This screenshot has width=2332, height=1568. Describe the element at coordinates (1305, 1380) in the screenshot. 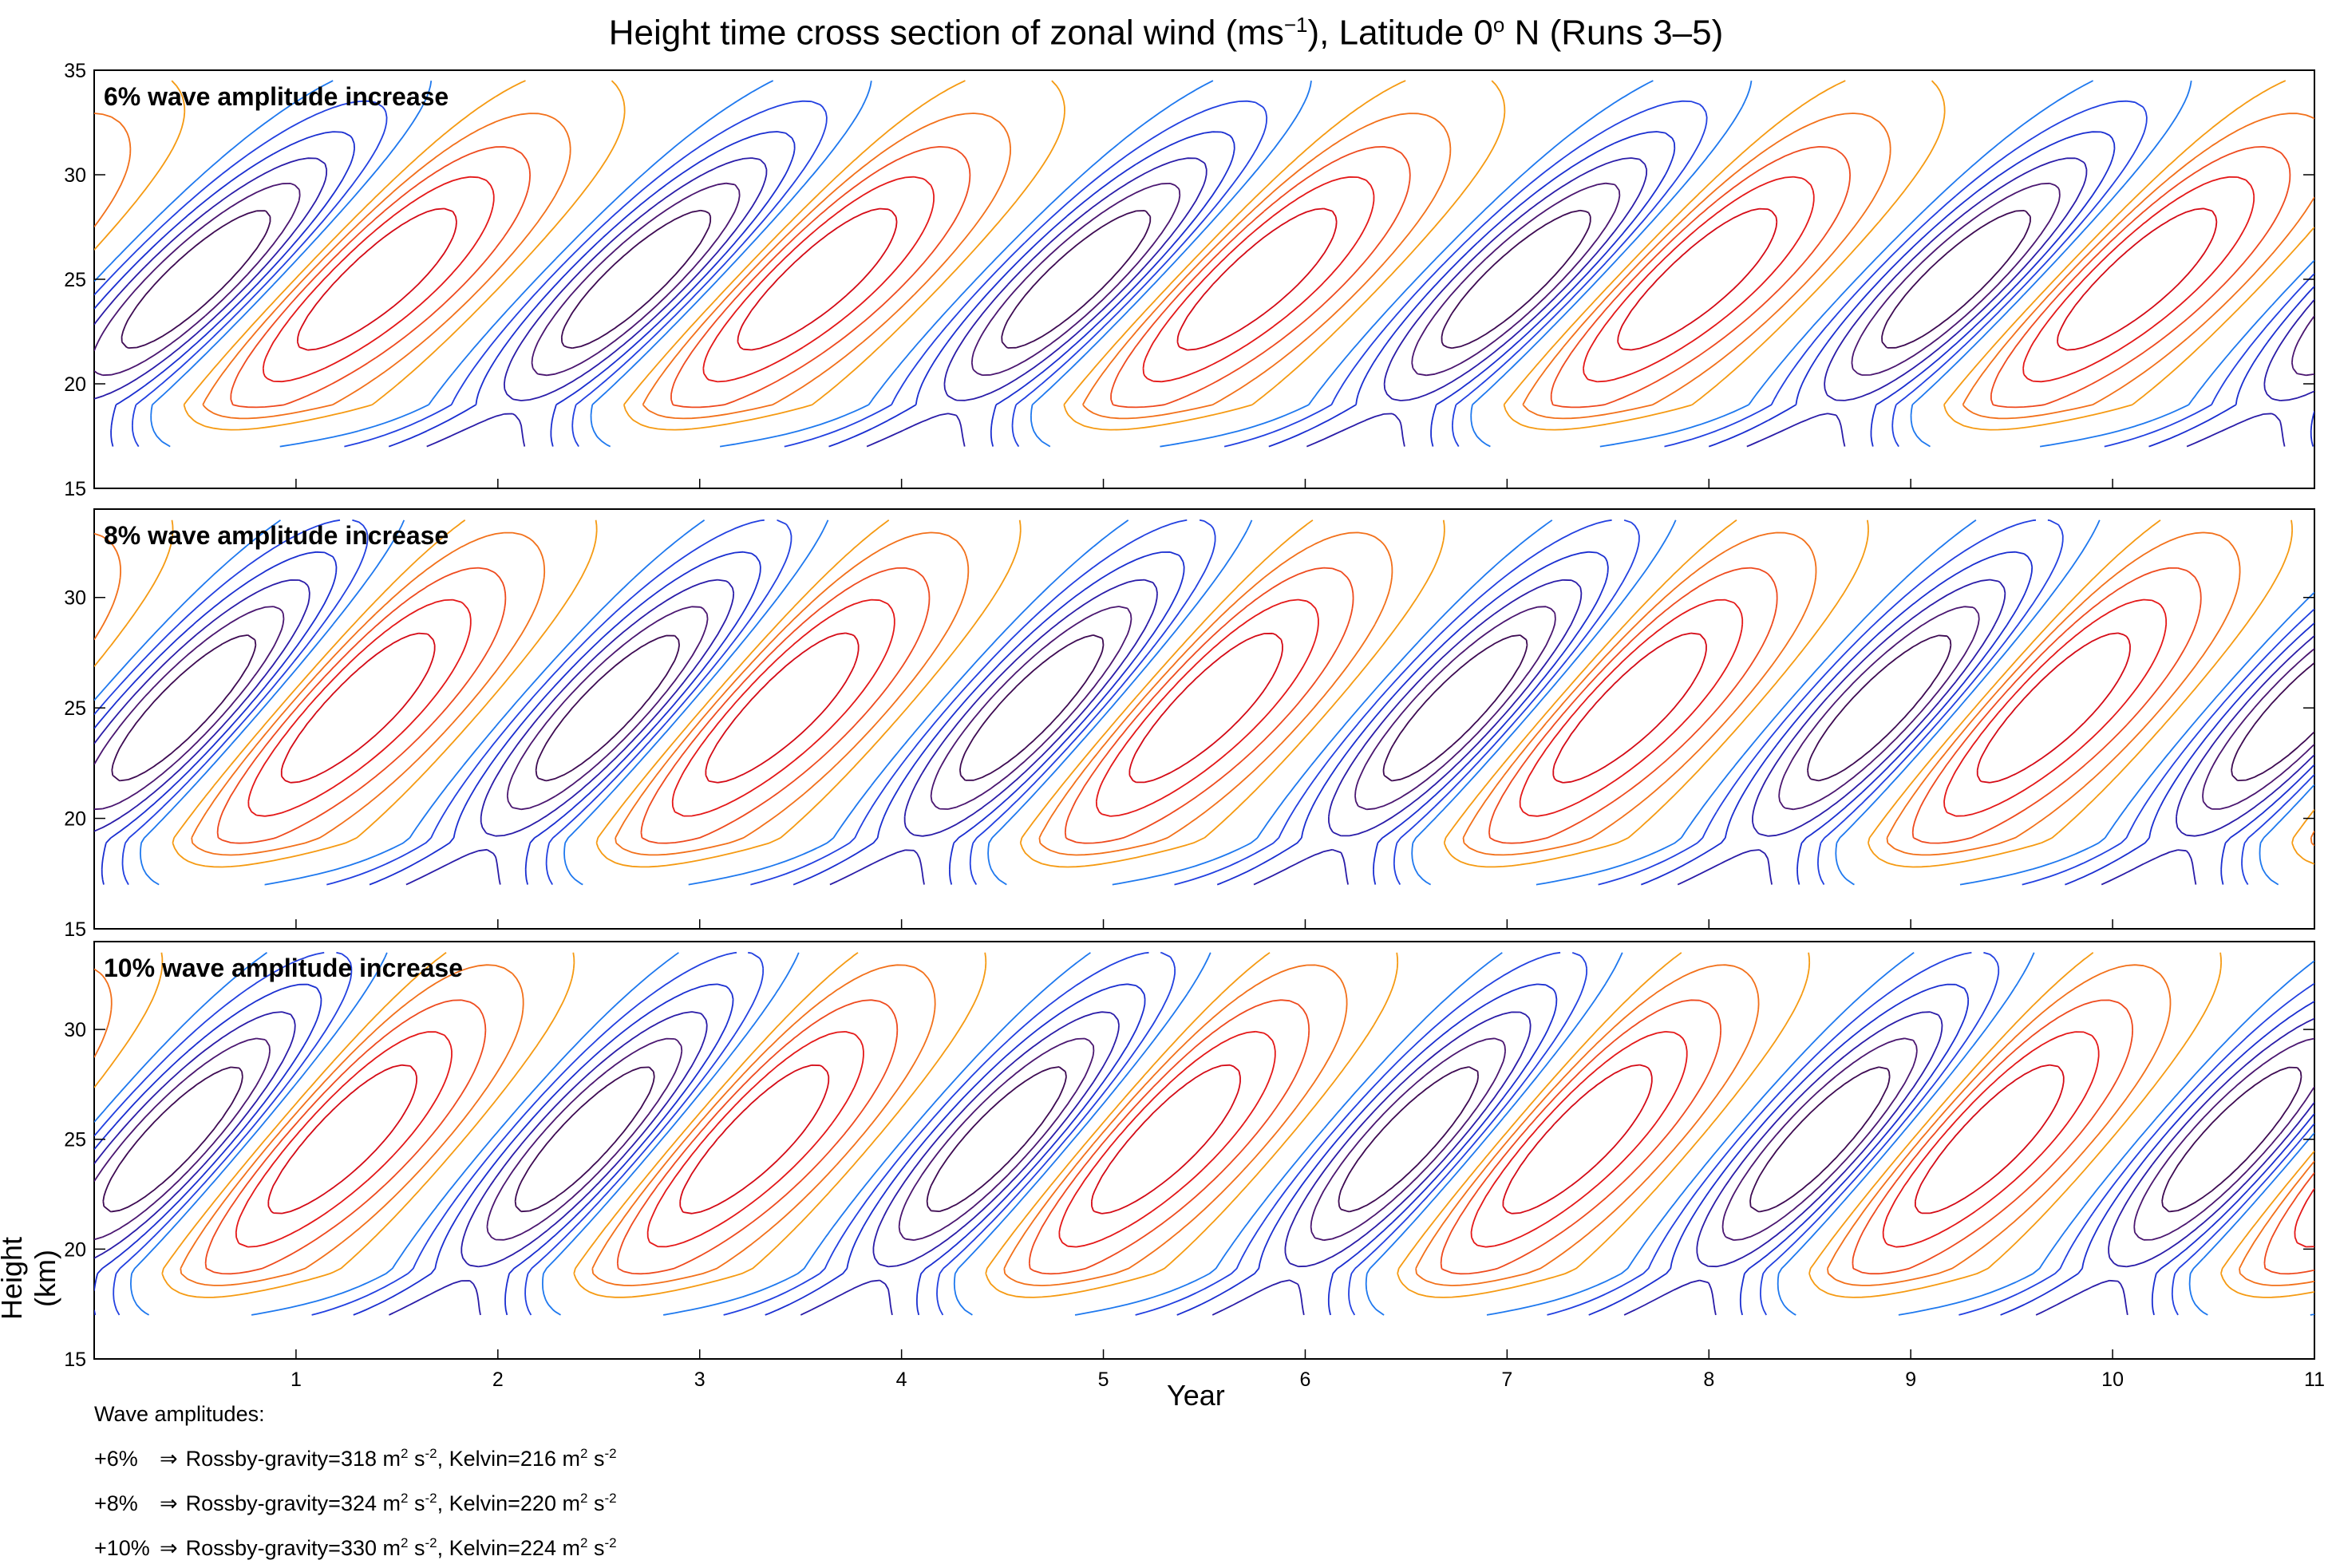

I see `x-tick-label: 6` at that location.